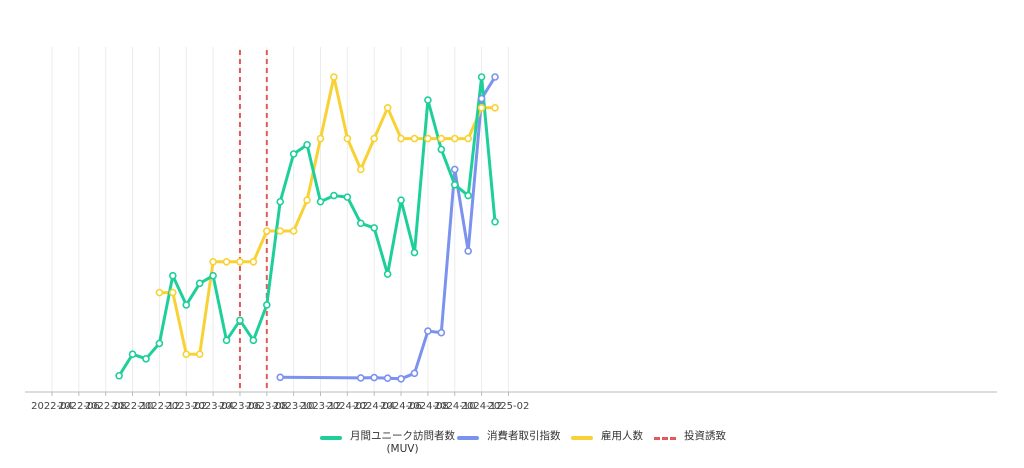  I want to click on legend-item-employees: 雇用人数, so click(607, 436).